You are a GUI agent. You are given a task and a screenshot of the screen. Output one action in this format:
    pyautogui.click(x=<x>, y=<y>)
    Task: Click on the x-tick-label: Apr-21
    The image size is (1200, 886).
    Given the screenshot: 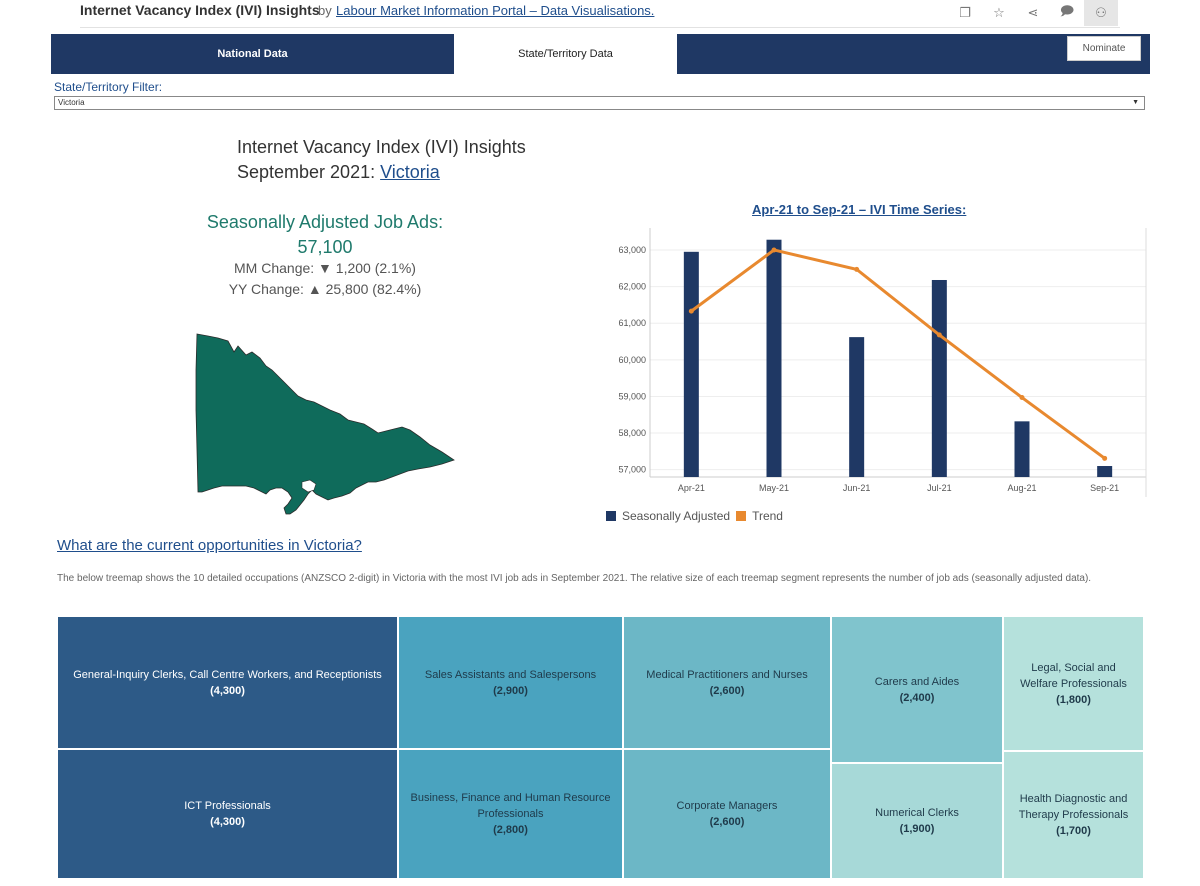 What is the action you would take?
    pyautogui.click(x=691, y=488)
    